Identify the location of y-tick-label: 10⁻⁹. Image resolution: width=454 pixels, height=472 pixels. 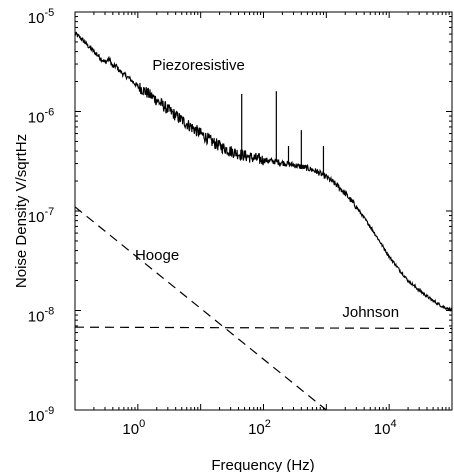
(41, 415).